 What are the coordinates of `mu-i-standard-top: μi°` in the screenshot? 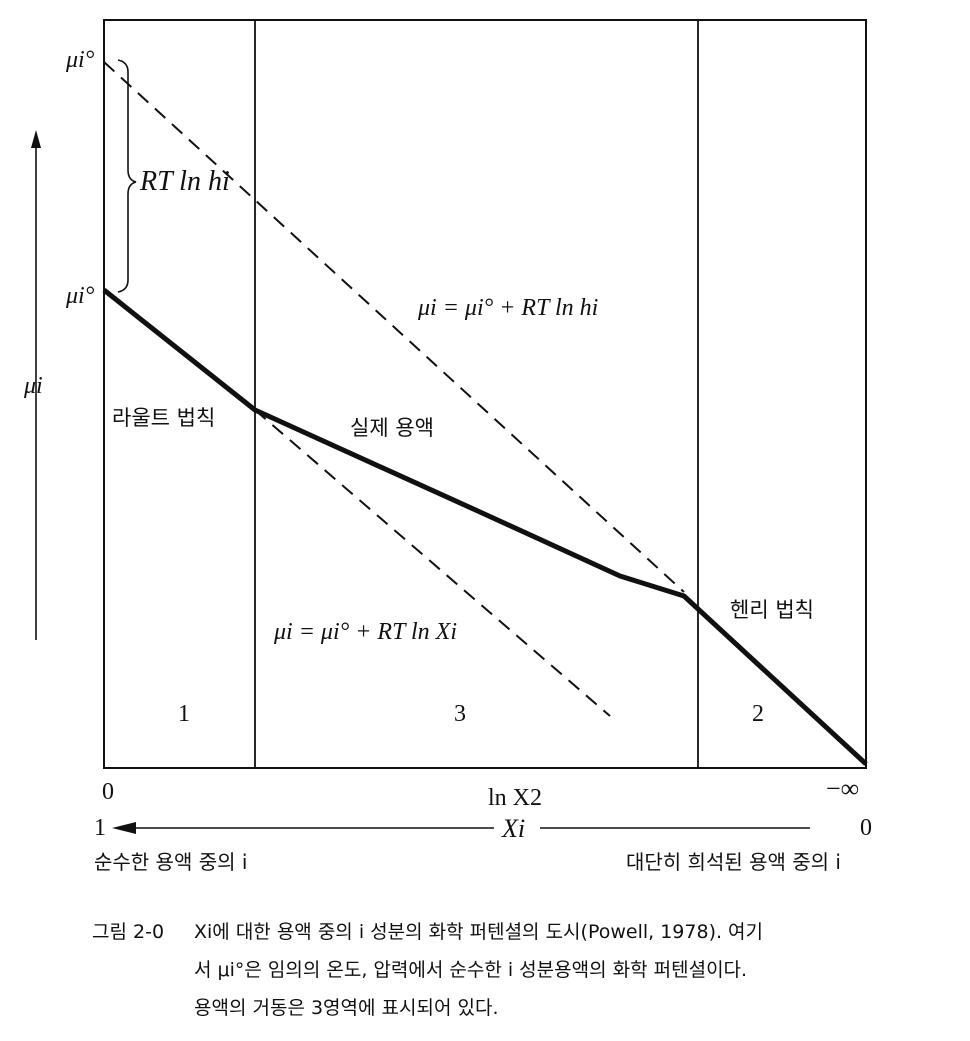 It's located at (80, 60).